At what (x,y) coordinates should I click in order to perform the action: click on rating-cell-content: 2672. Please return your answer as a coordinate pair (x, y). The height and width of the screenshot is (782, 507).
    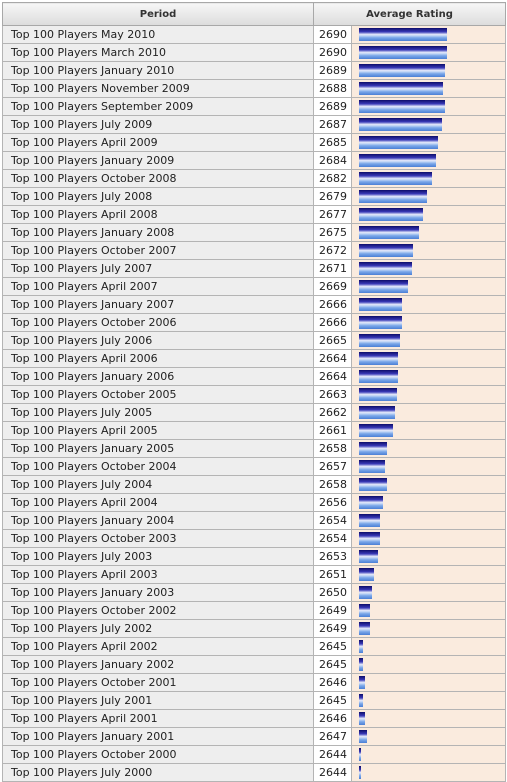
    Looking at the image, I should click on (409, 250).